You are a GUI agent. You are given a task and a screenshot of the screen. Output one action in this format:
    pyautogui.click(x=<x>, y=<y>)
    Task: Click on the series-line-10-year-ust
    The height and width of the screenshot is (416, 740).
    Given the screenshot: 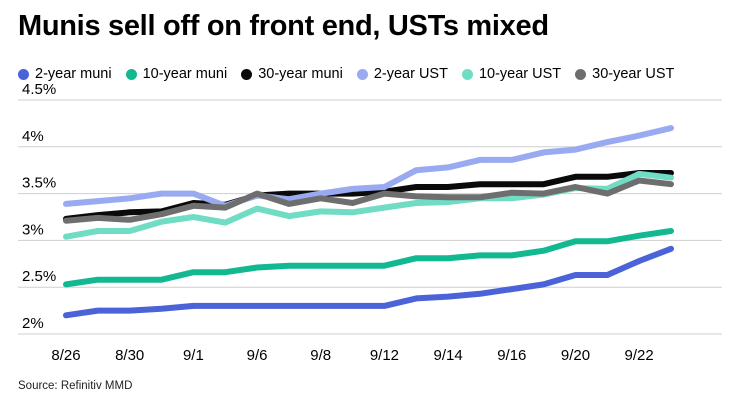 What is the action you would take?
    pyautogui.click(x=368, y=205)
    